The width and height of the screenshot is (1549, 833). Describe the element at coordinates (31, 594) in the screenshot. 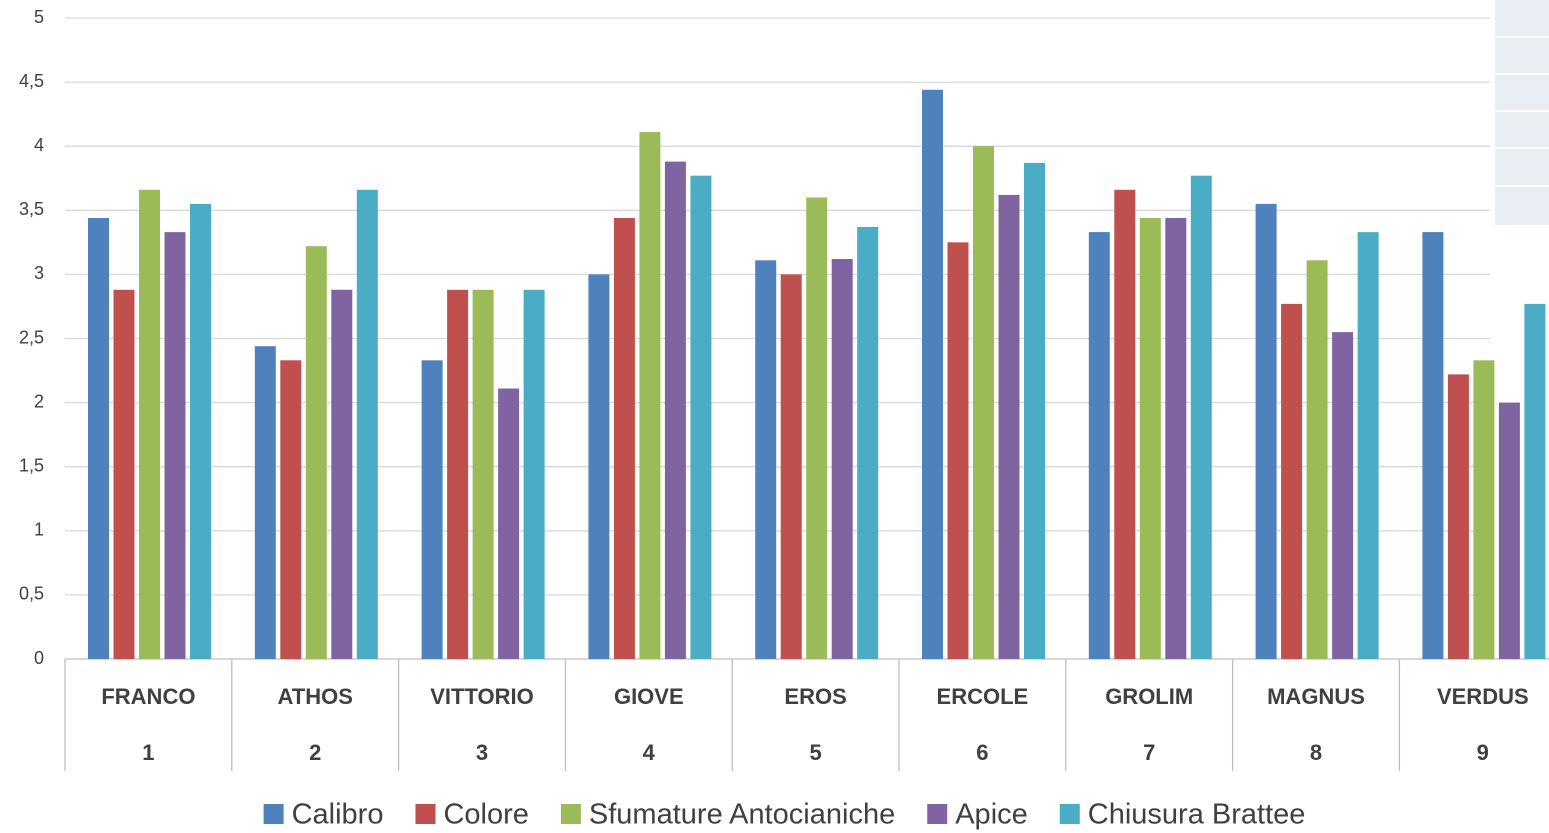

I see `y-tick-label: 0,5` at that location.